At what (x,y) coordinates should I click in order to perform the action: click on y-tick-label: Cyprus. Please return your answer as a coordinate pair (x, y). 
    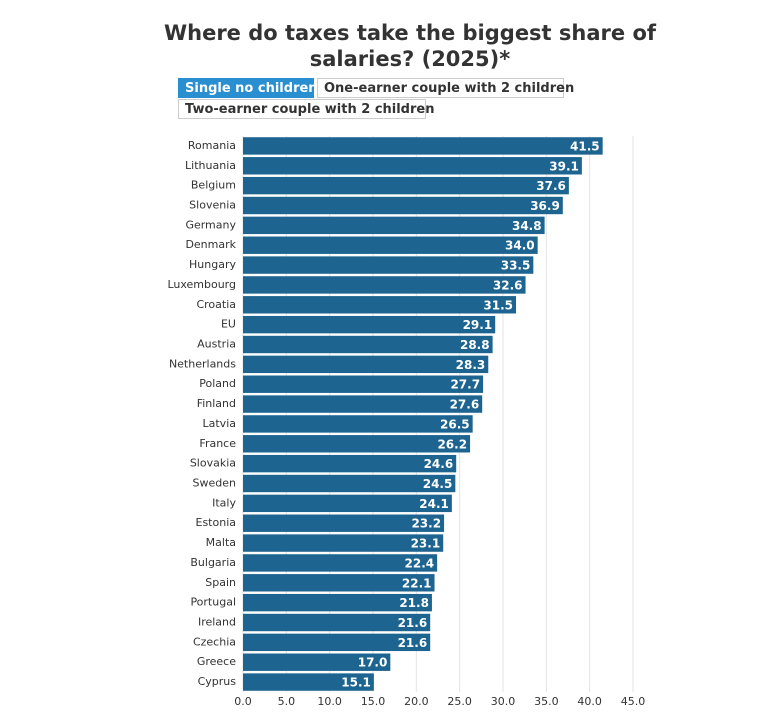
    Looking at the image, I should click on (217, 681).